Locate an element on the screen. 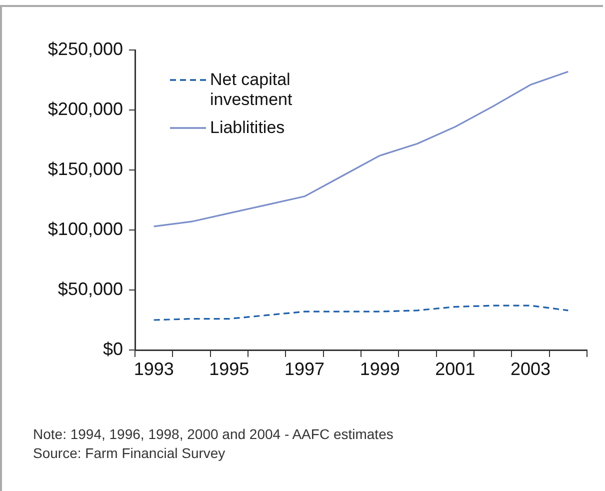 This screenshot has width=605, height=491. y-tick-label: $0 is located at coordinates (112, 348).